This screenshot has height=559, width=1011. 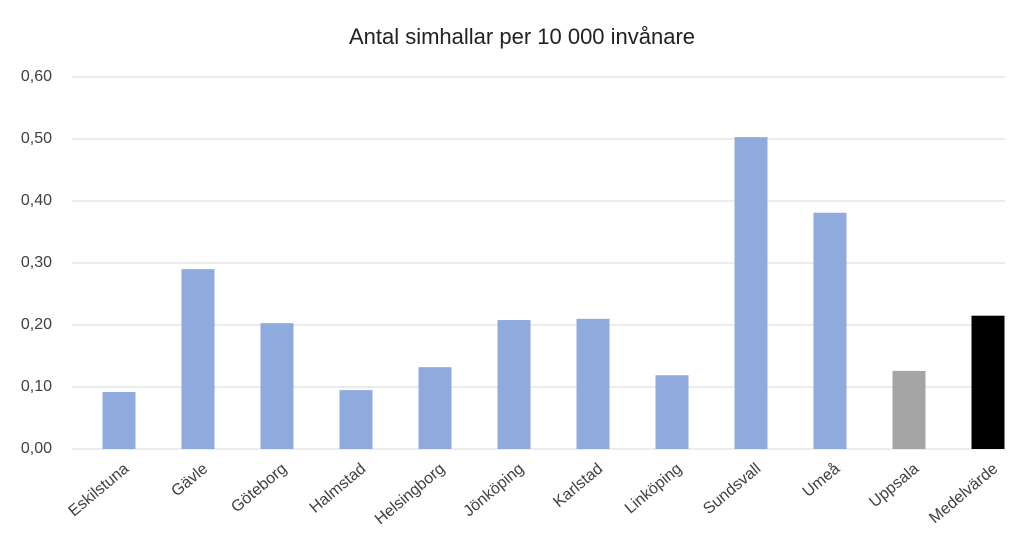 What do you see at coordinates (36, 138) in the screenshot?
I see `y-tick-label: 0,50` at bounding box center [36, 138].